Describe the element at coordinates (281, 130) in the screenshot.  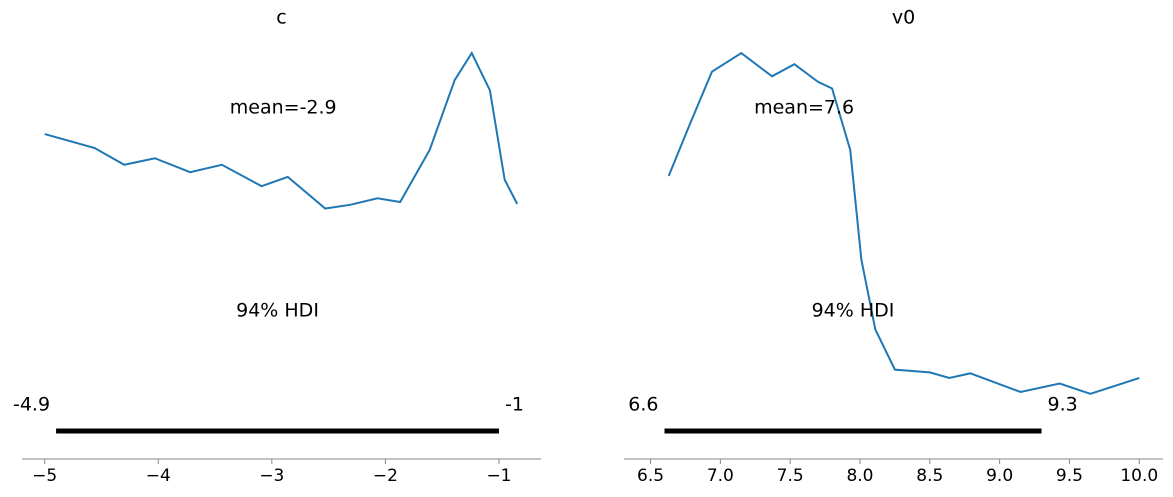
I see `density-line` at that location.